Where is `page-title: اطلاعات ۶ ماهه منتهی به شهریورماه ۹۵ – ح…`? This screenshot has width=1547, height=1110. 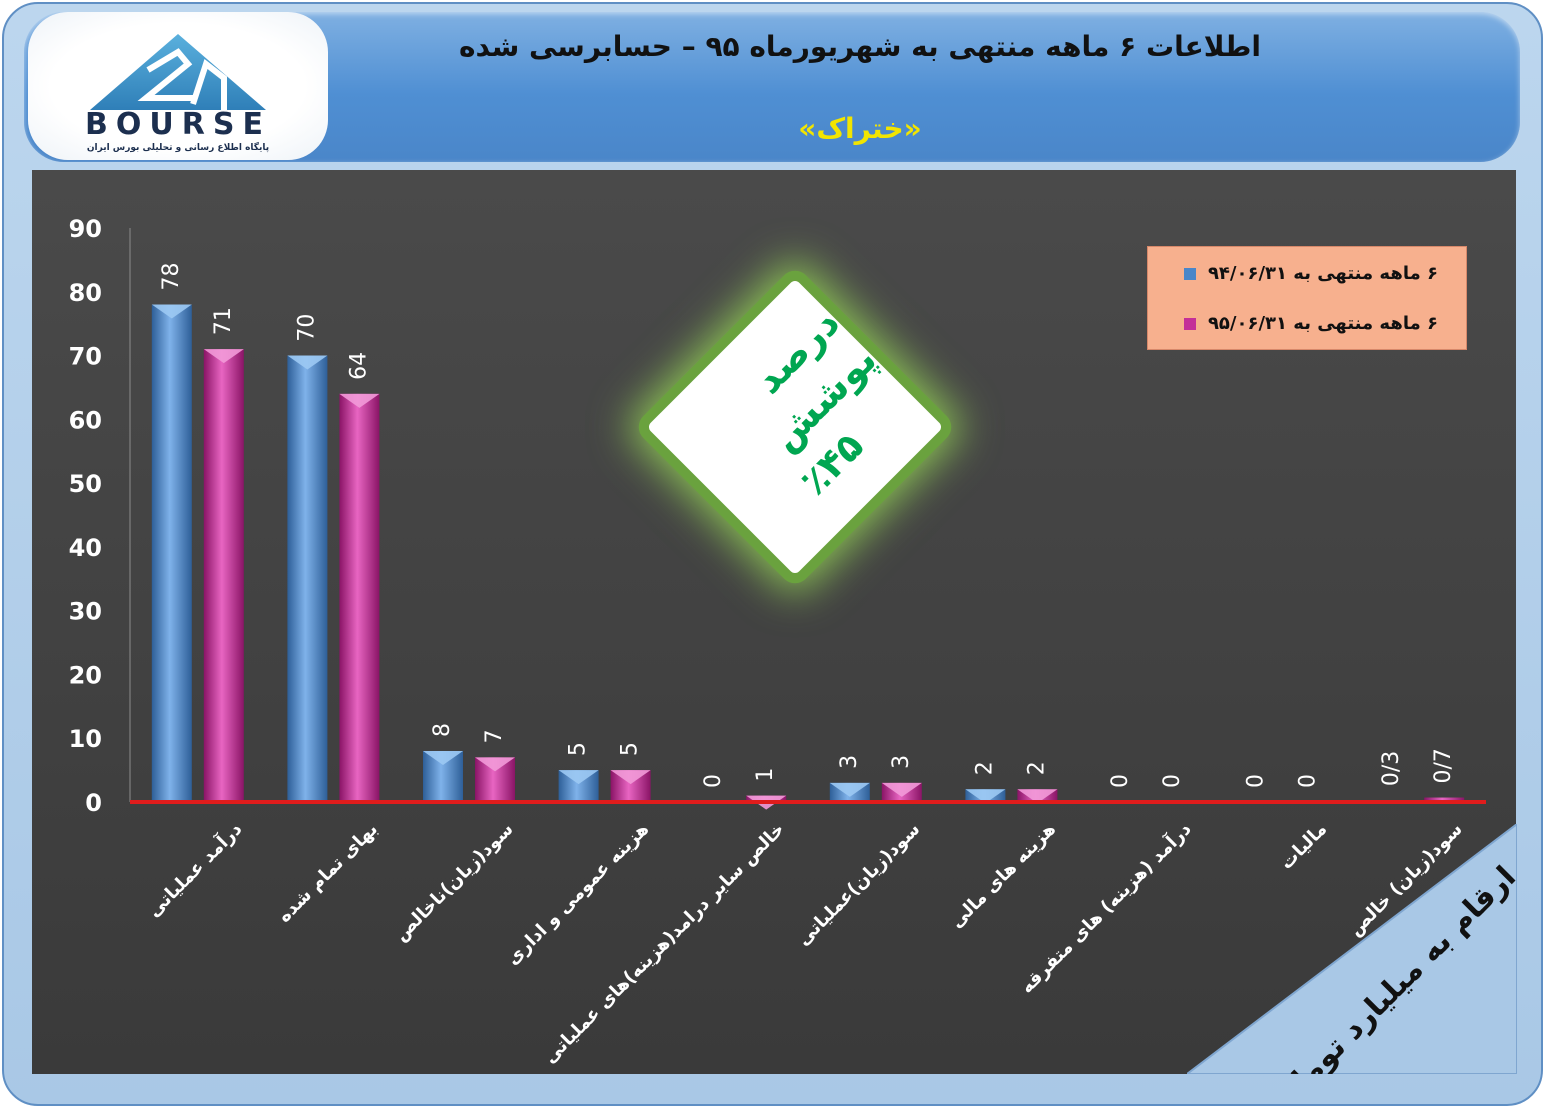
page-title: اطلاعات ۶ ماهه منتهی به شهریورماه ۹۵ – ح… is located at coordinates (859, 46).